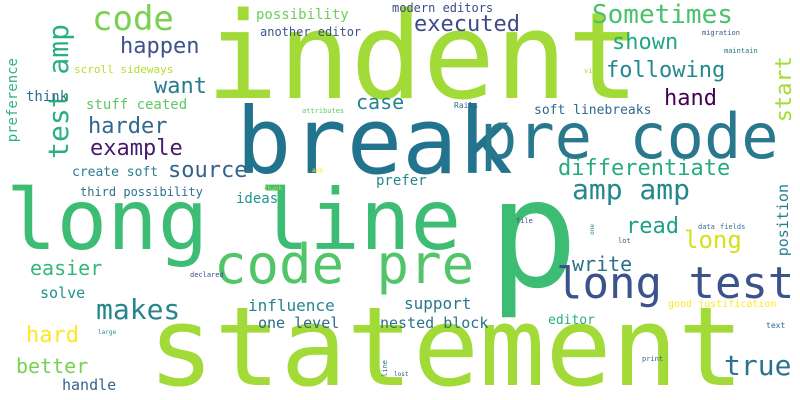 The image size is (800, 400). I want to click on word: third possibility, so click(141, 192).